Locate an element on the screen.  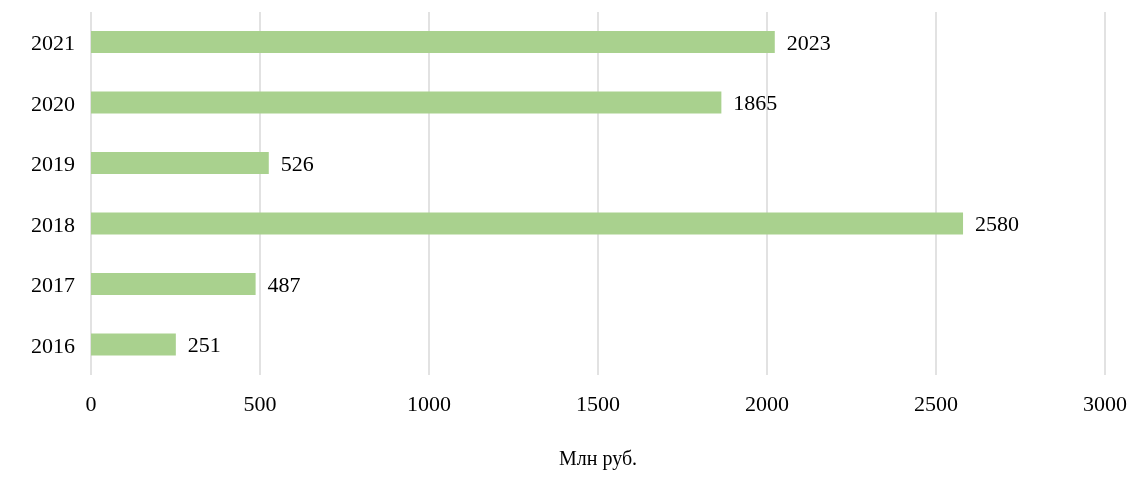
data-label: 251 is located at coordinates (204, 345).